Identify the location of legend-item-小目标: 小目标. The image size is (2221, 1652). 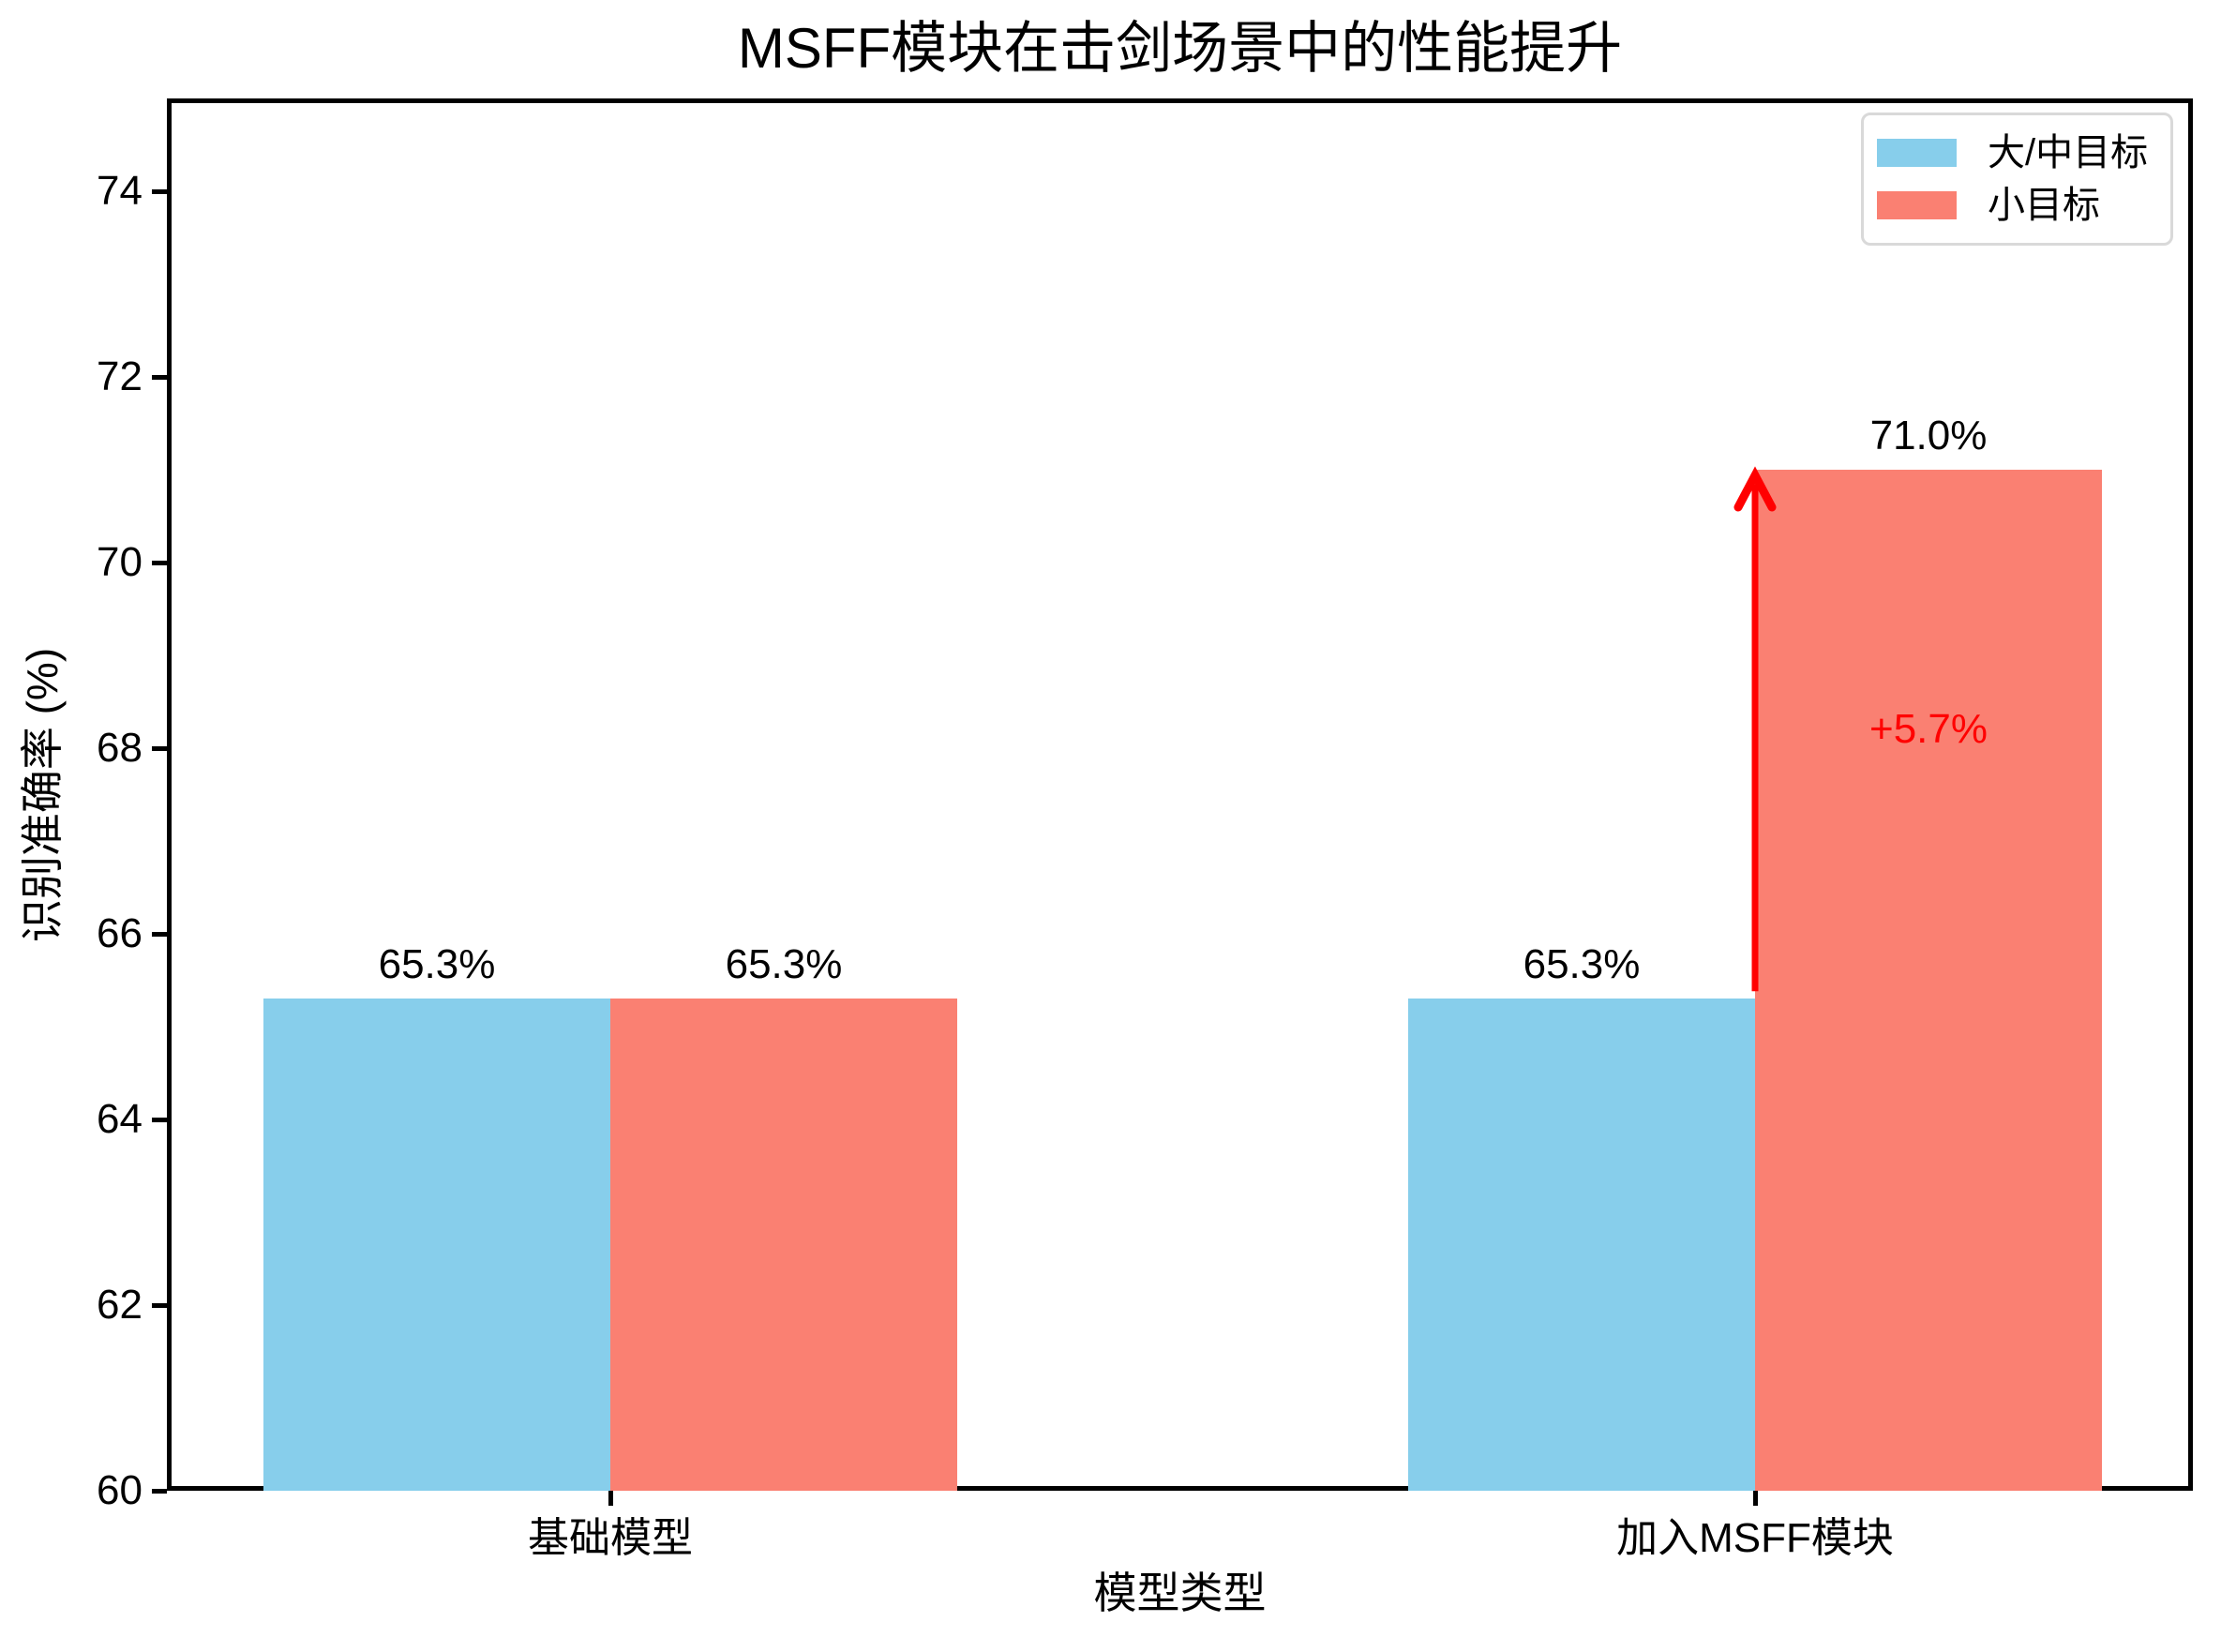
(2017, 205).